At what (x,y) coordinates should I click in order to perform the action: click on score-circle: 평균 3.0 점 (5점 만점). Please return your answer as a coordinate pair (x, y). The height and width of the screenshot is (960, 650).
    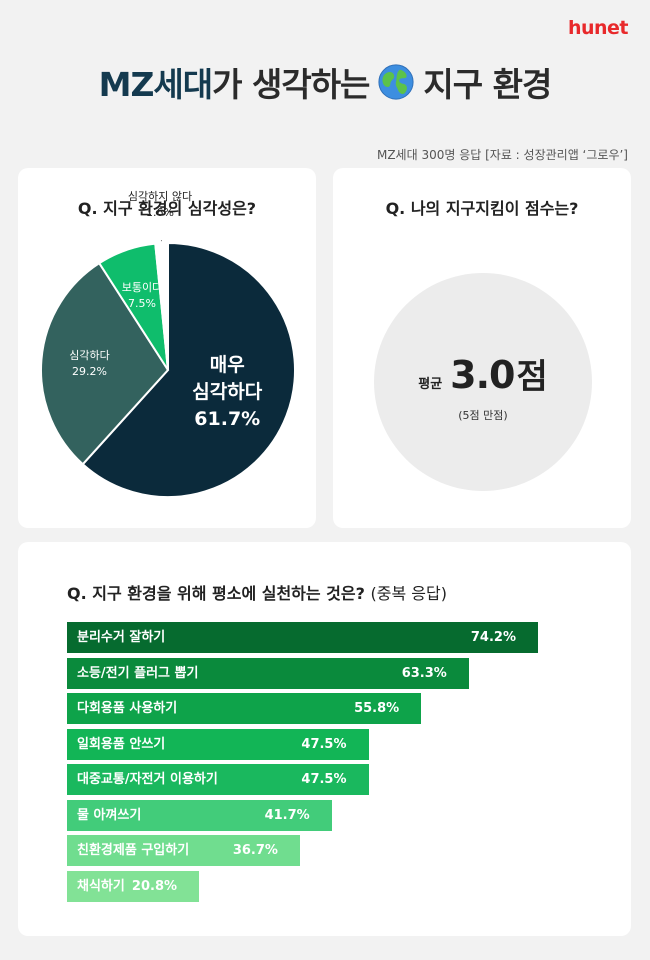
    Looking at the image, I should click on (483, 382).